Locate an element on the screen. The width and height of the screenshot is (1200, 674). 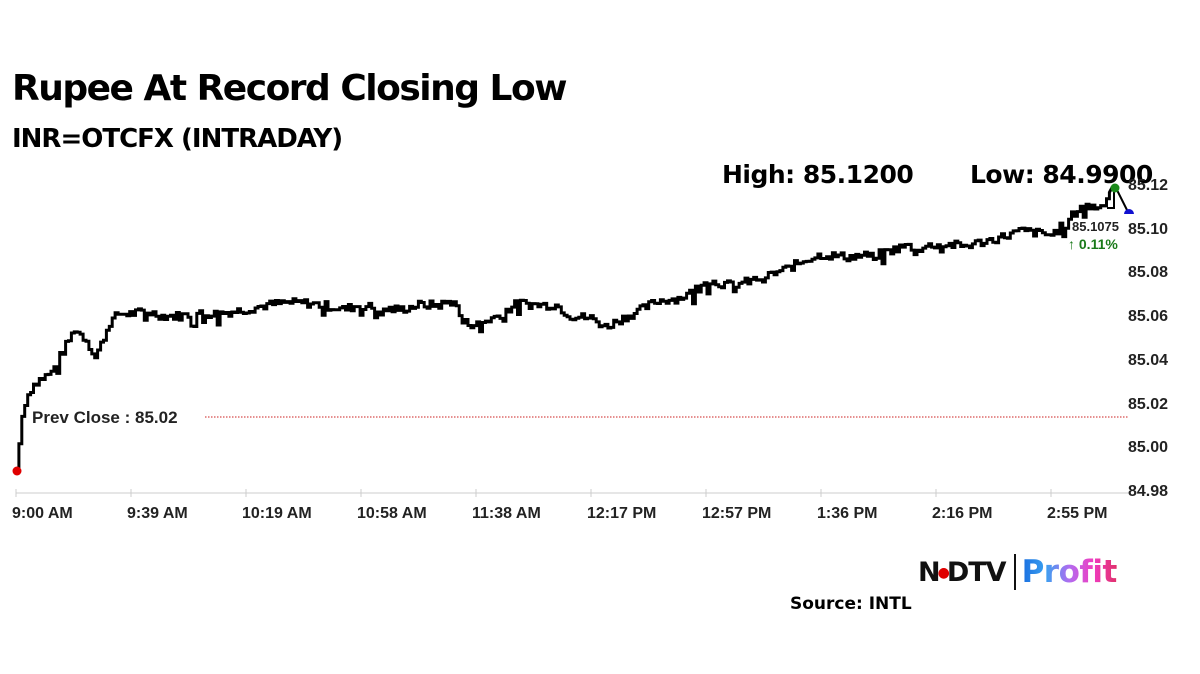
y-tick-label: 85.08 is located at coordinates (1148, 273).